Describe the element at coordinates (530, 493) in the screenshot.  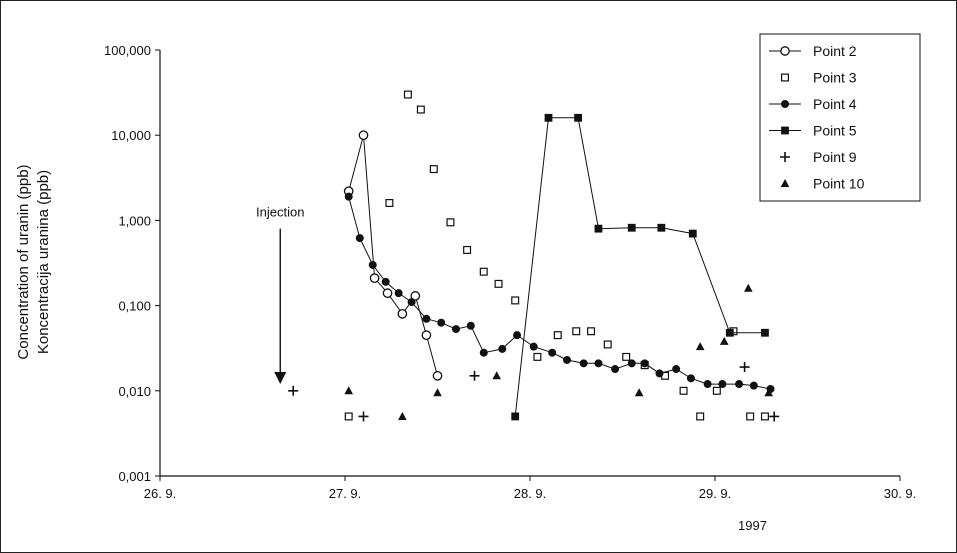
I see `x-tick-label: 28. 9.` at that location.